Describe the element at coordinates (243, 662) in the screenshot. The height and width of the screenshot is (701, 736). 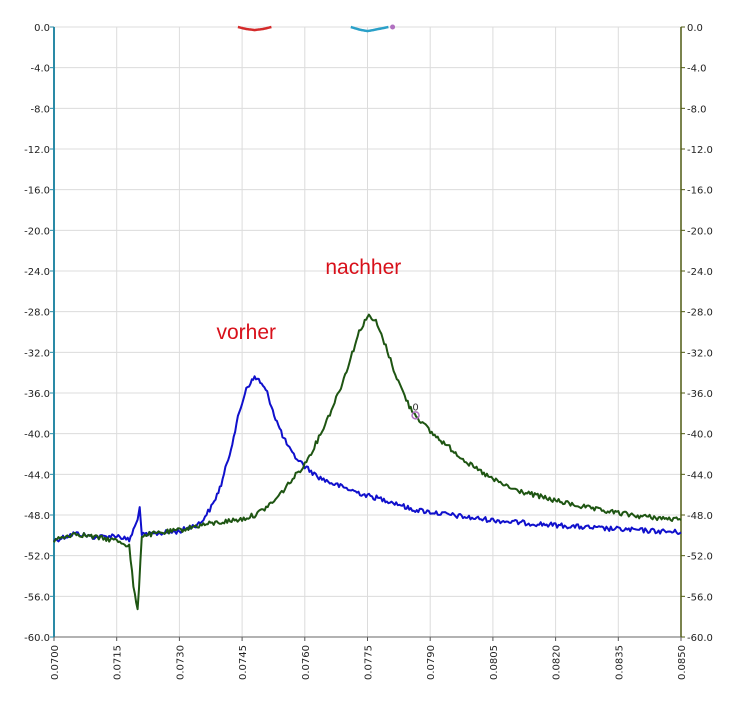
I see `x-tick-label: 0.0745` at that location.